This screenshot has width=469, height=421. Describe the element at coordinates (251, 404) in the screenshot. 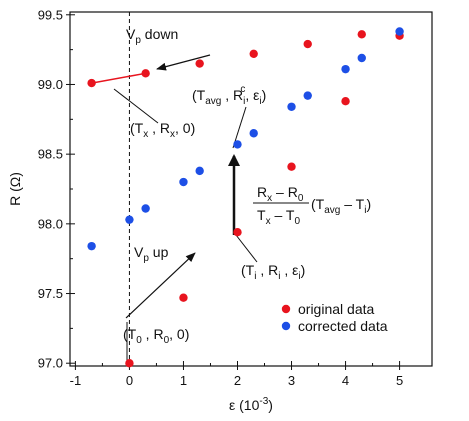

I see `x-axis-label: ε (10-3)` at that location.